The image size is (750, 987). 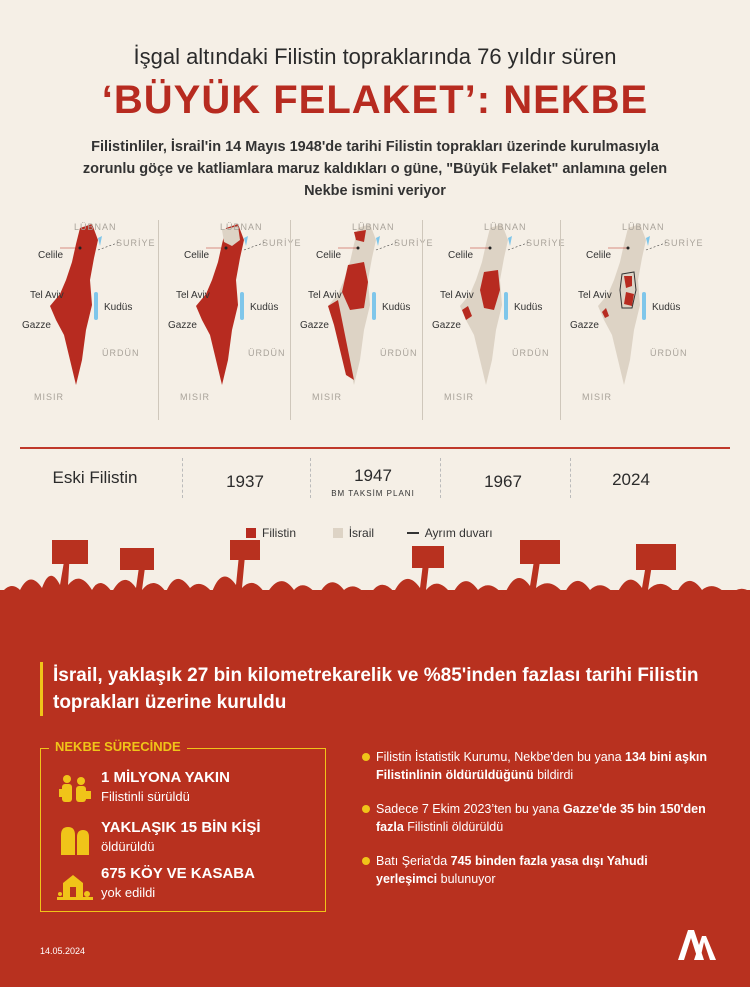 What do you see at coordinates (251, 532) in the screenshot?
I see `legend-swatch-palestine` at bounding box center [251, 532].